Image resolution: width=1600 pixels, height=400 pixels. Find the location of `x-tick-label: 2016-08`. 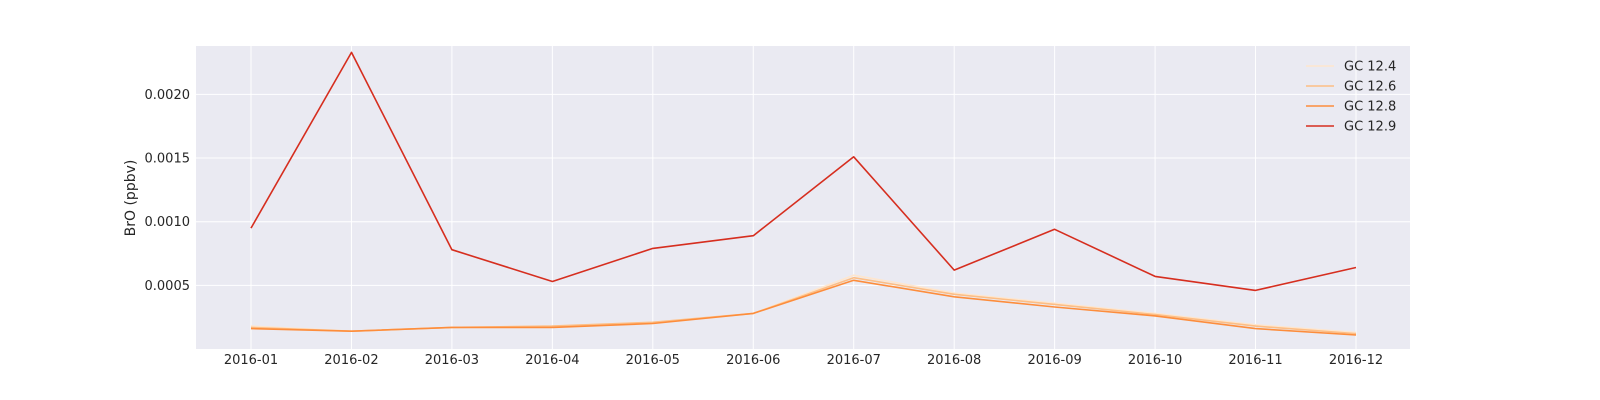

x-tick-label: 2016-08 is located at coordinates (954, 360).